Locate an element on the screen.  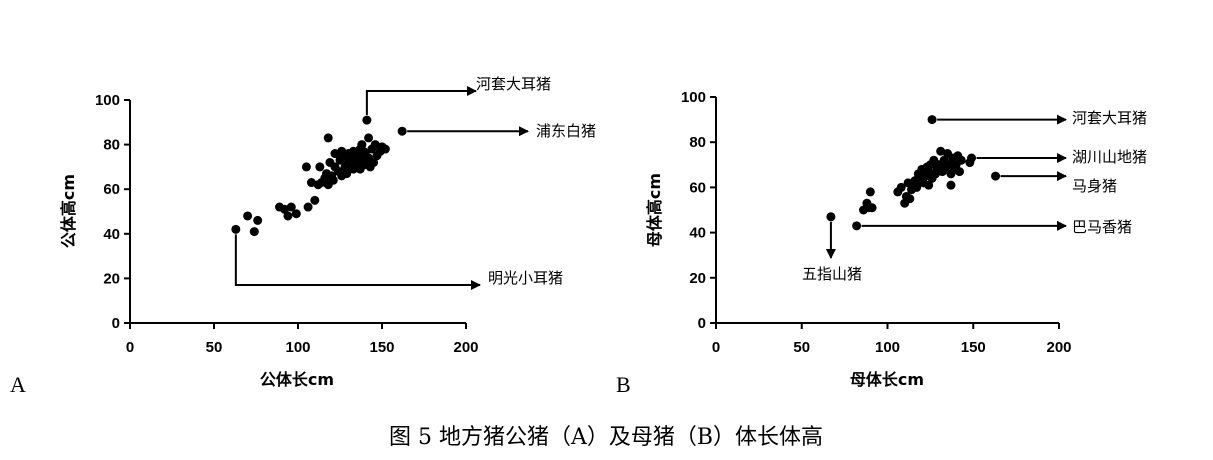
panel-label-a: A is located at coordinates (18, 384).